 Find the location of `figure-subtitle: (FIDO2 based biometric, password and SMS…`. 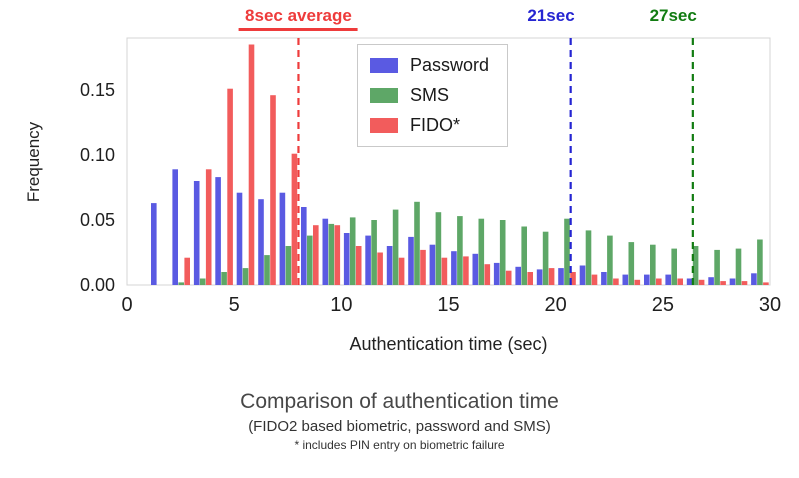

figure-subtitle: (FIDO2 based biometric, password and SMS… is located at coordinates (399, 426).